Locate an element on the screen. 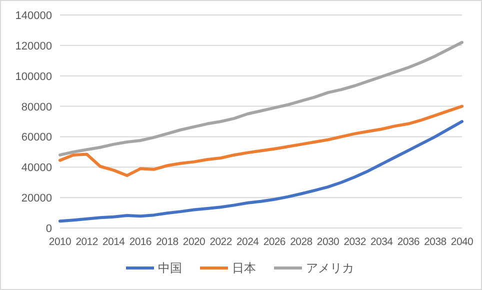 The height and width of the screenshot is (290, 482). y-tick-label: 140000 is located at coordinates (33, 16).